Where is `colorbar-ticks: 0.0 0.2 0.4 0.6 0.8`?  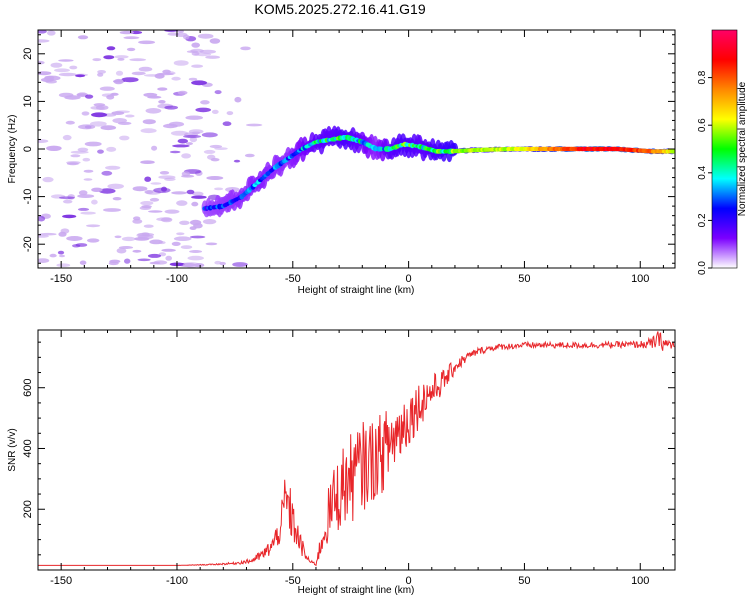 colorbar-ticks: 0.0 0.2 0.4 0.6 0.8 is located at coordinates (704, 172).